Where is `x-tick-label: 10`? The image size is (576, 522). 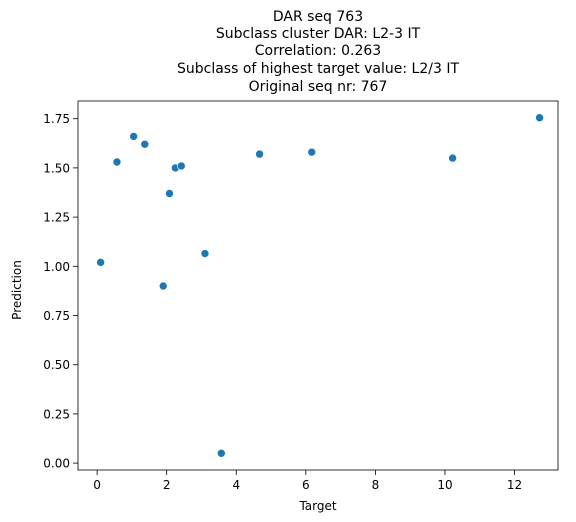 x-tick-label: 10 is located at coordinates (444, 485).